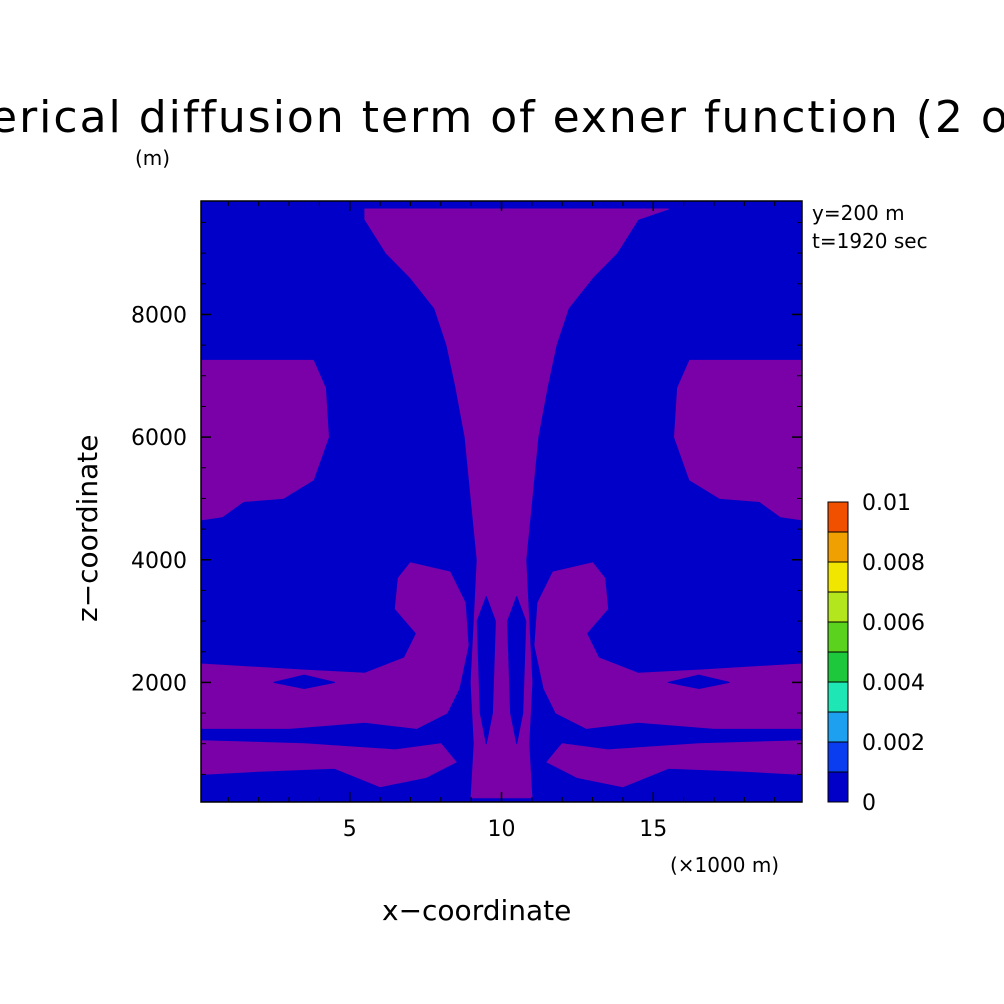  Describe the element at coordinates (350, 829) in the screenshot. I see `x-tick-label-0: 5` at that location.